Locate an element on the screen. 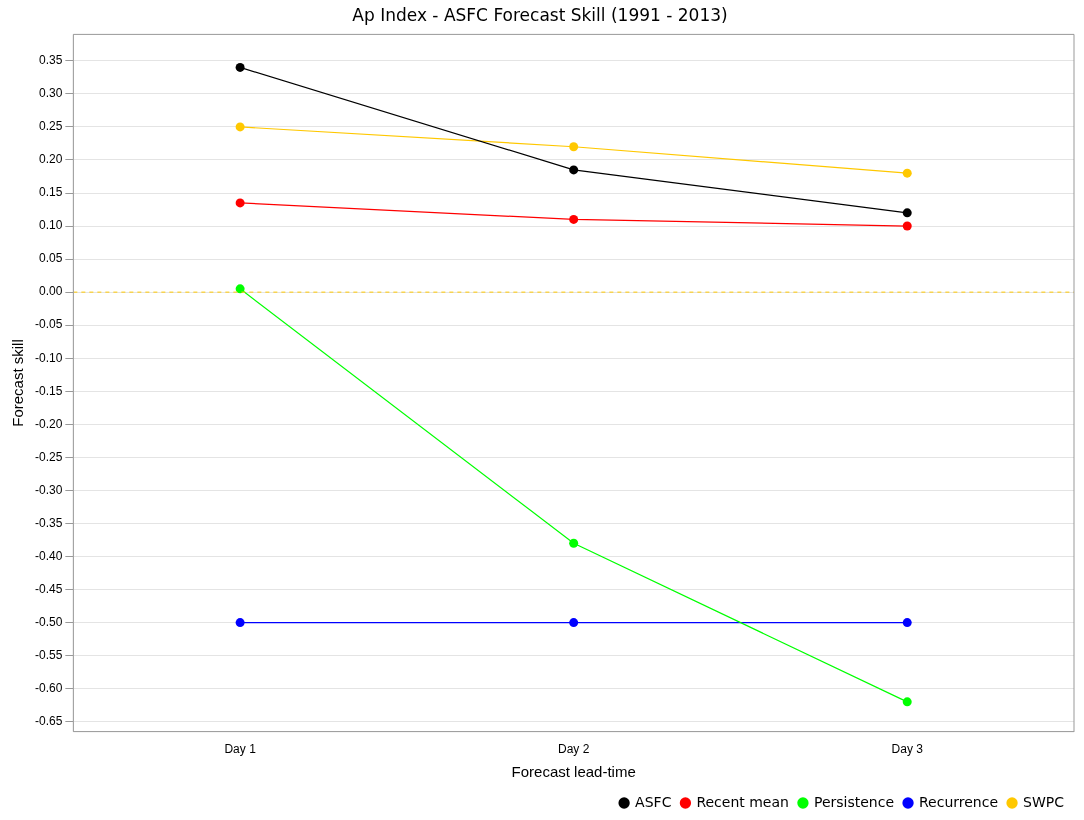 This screenshot has height=820, width=1084. y-tick-label: -0.60 is located at coordinates (48, 687).